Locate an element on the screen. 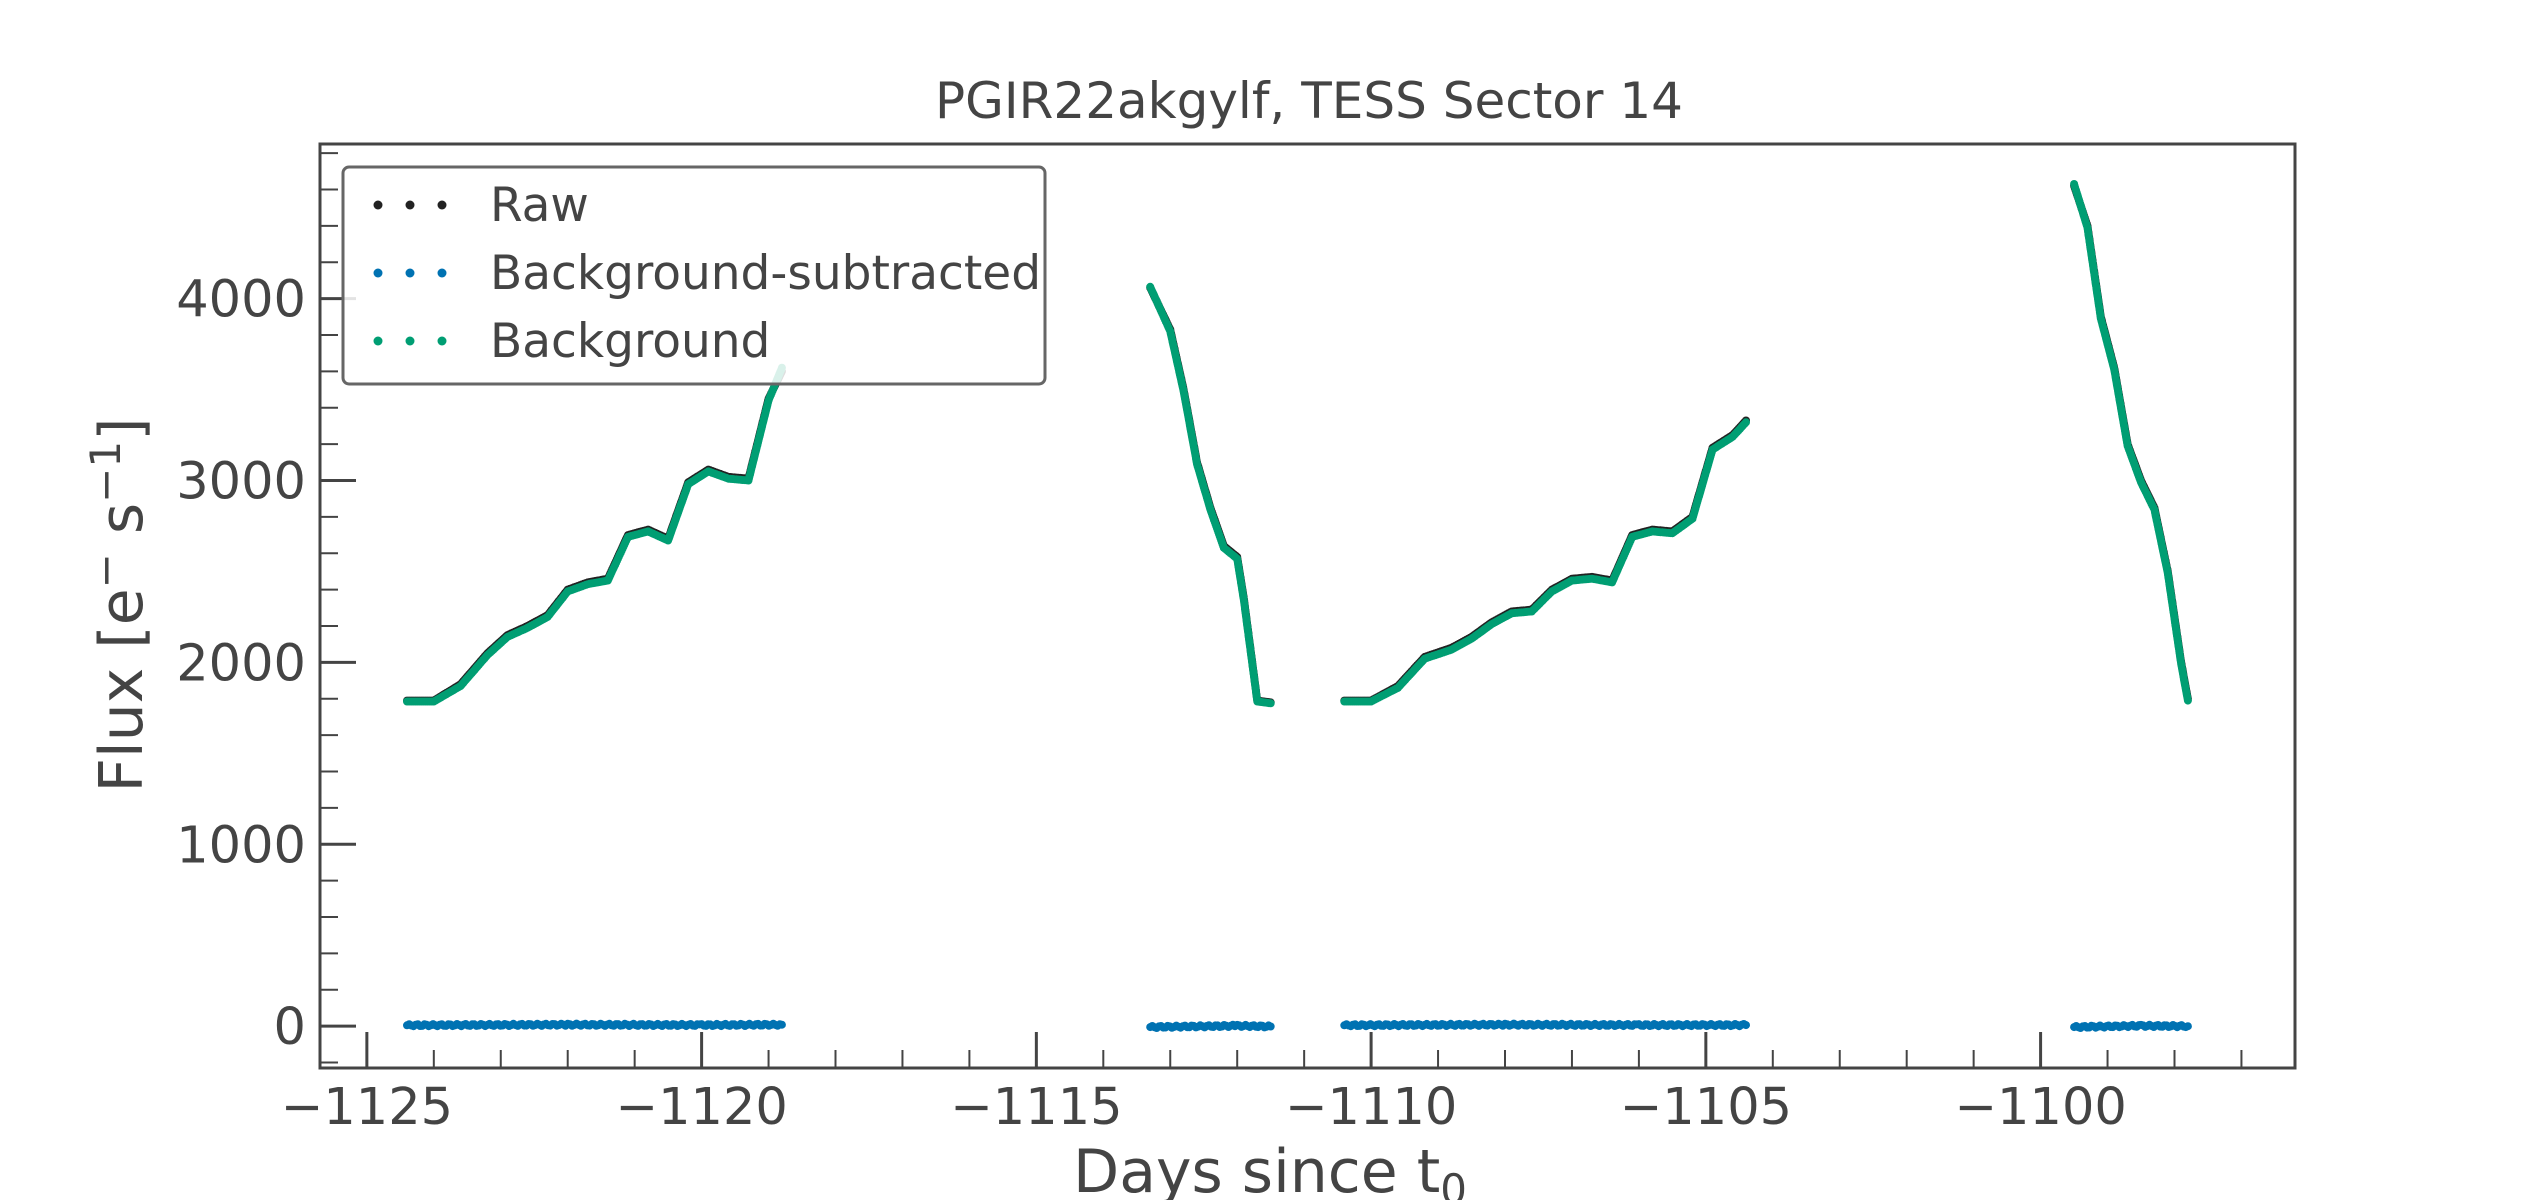  y-axis-label-sup2: −1 is located at coordinates (105, 472).